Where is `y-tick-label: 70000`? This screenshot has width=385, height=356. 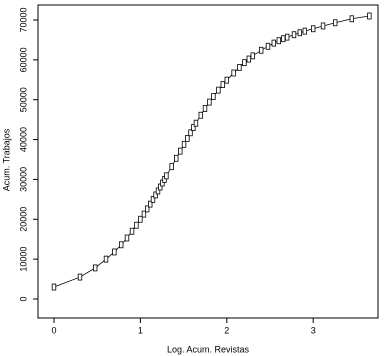
y-tick-label: 70000 is located at coordinates (23, 19).